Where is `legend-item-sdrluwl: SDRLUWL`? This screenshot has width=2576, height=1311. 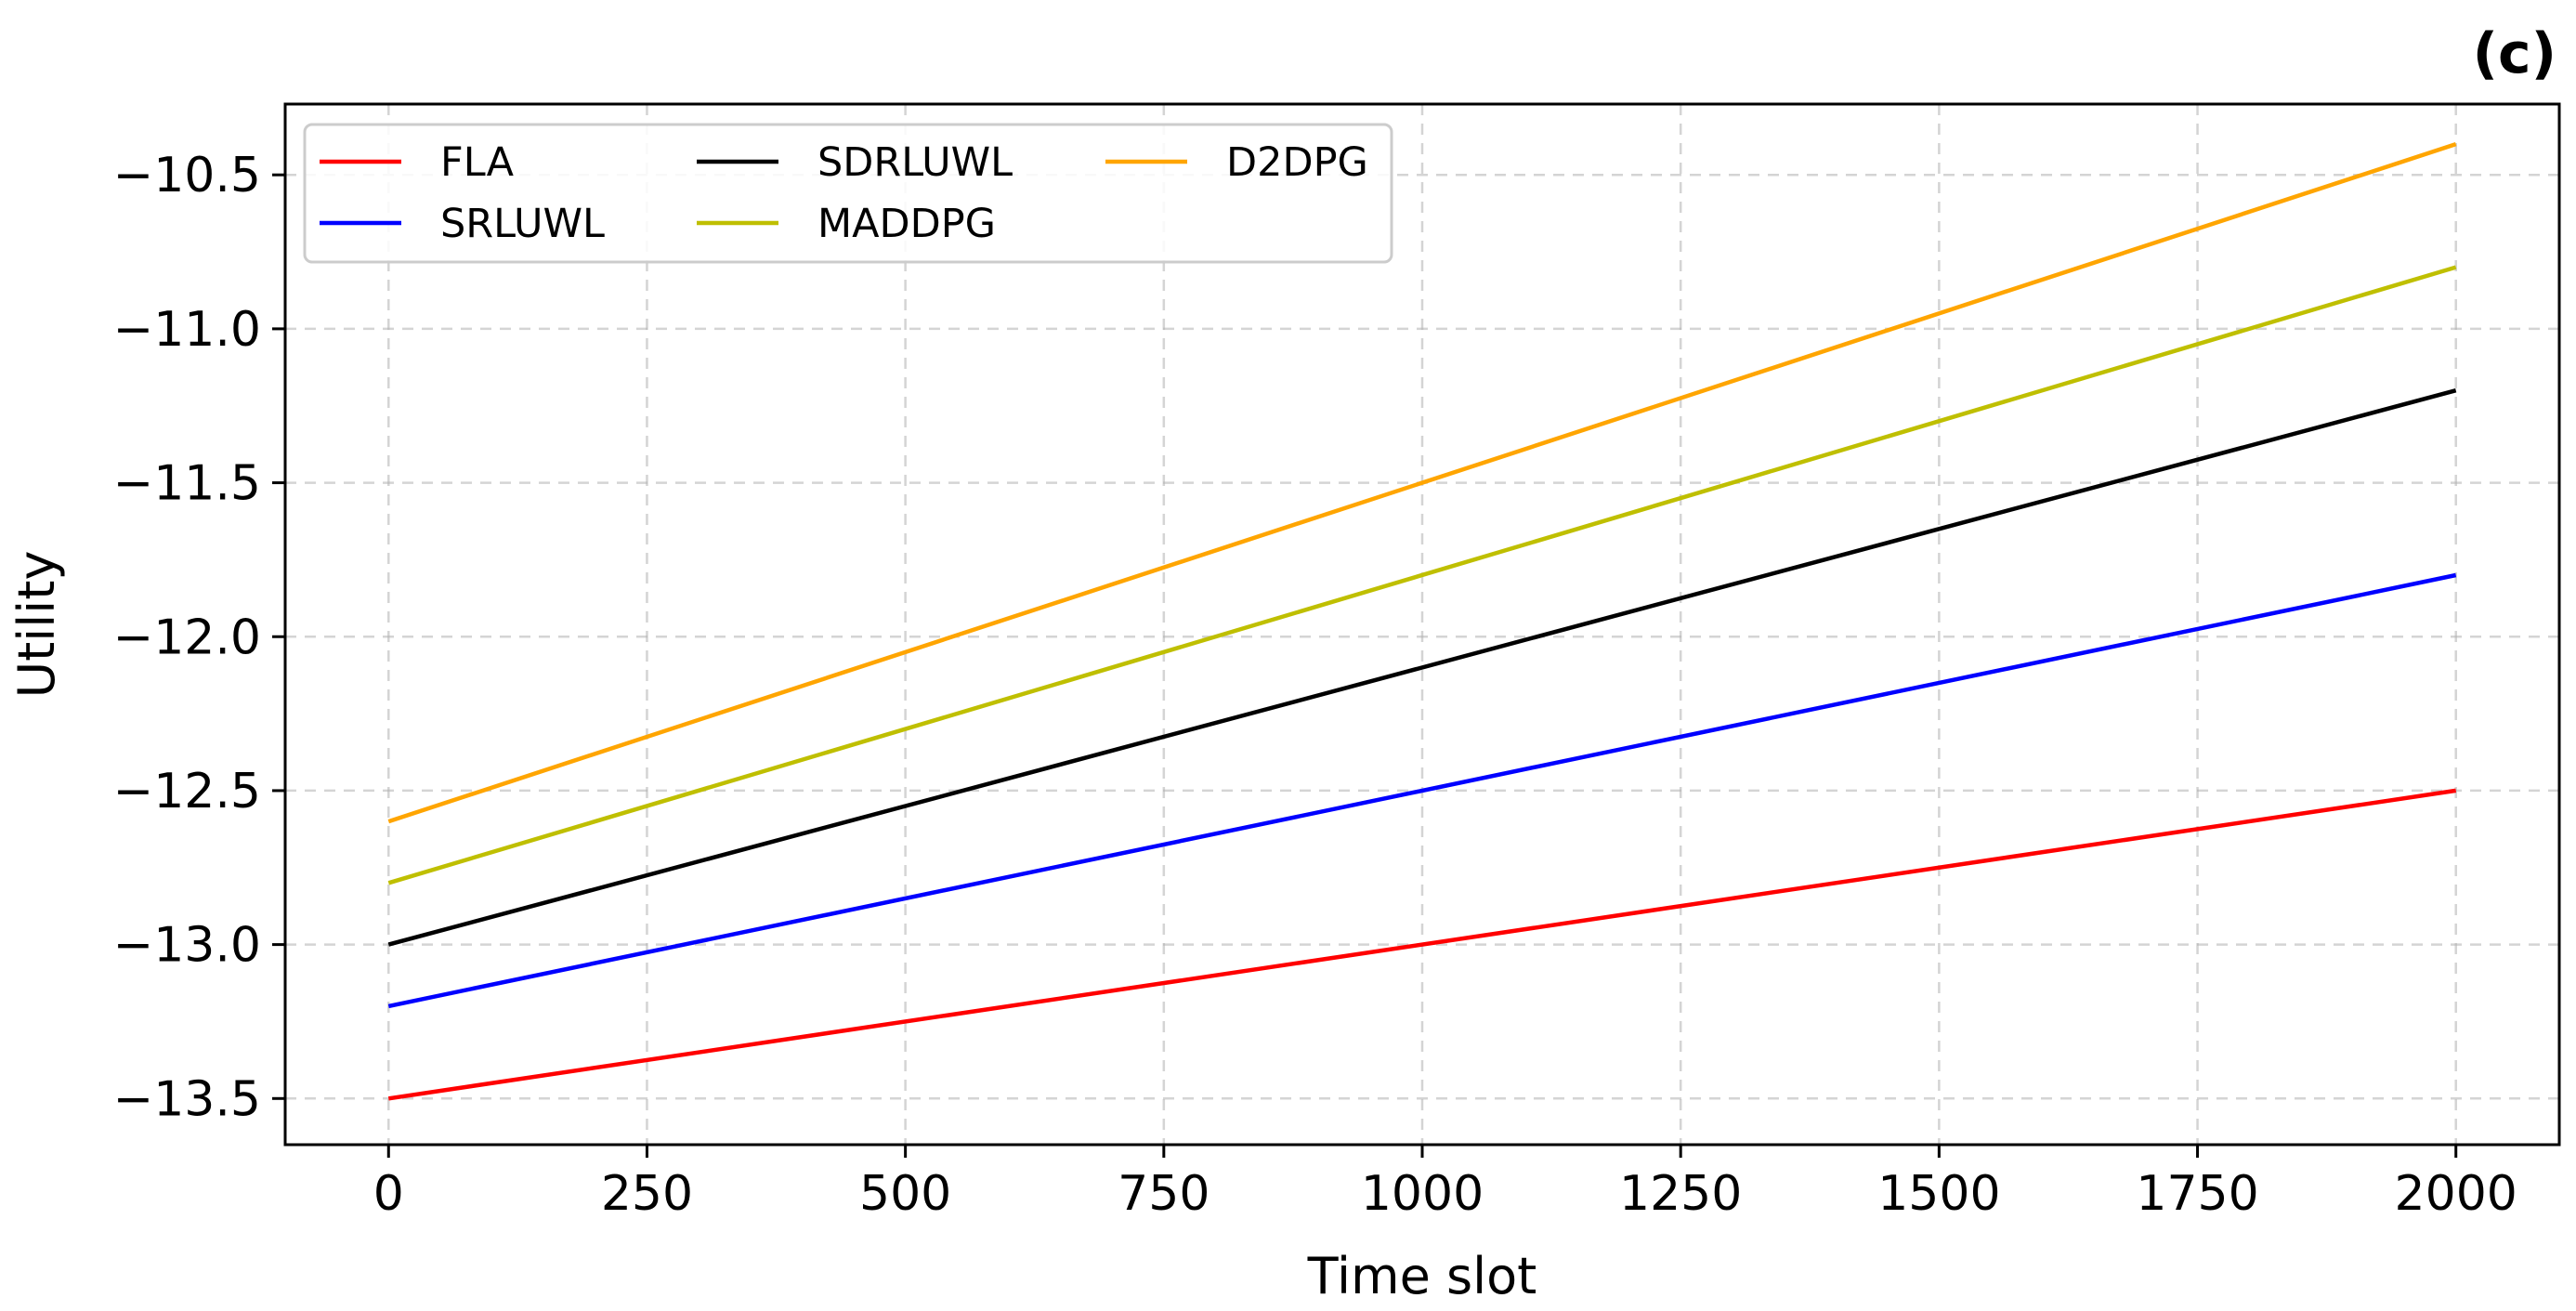
legend-item-sdrluwl: SDRLUWL is located at coordinates (855, 162).